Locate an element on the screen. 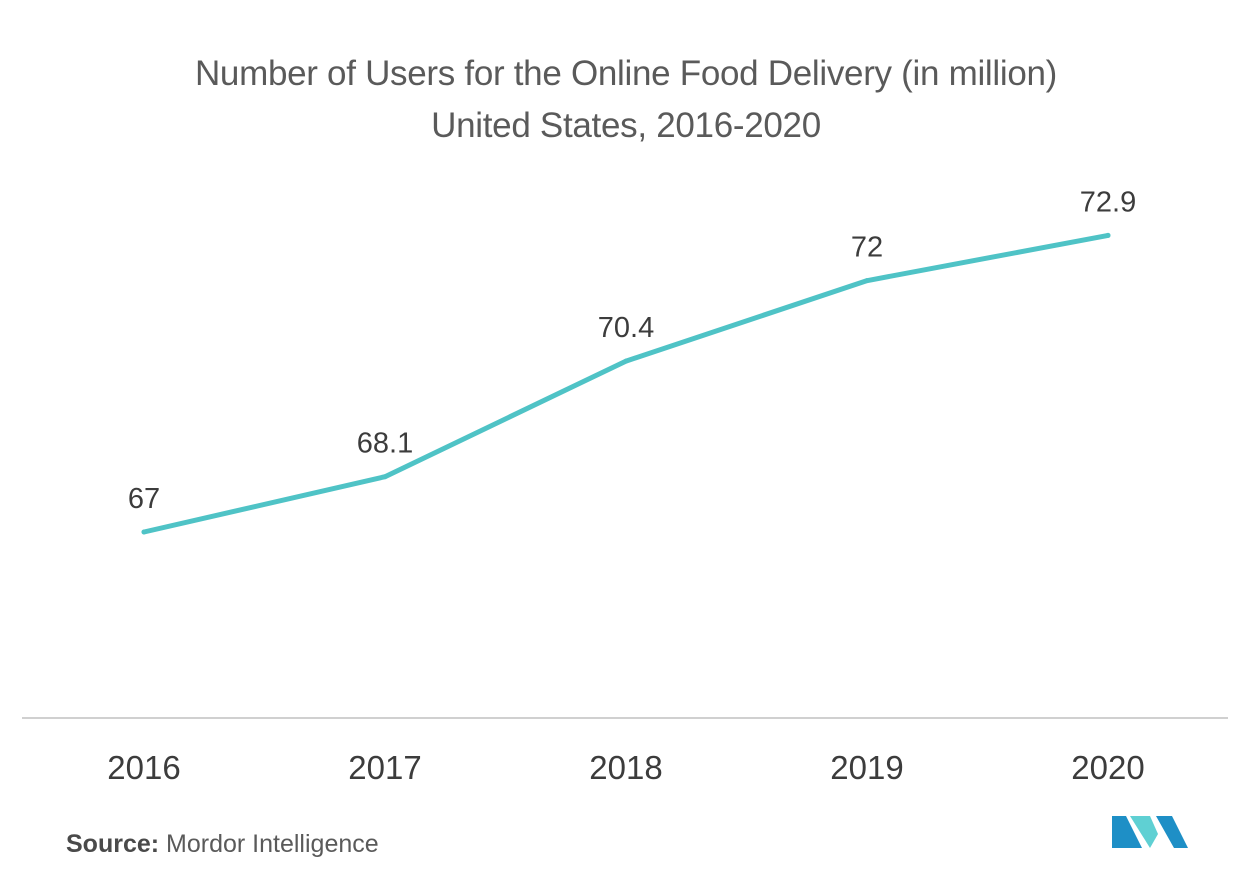  data-point-2018 is located at coordinates (626, 361).